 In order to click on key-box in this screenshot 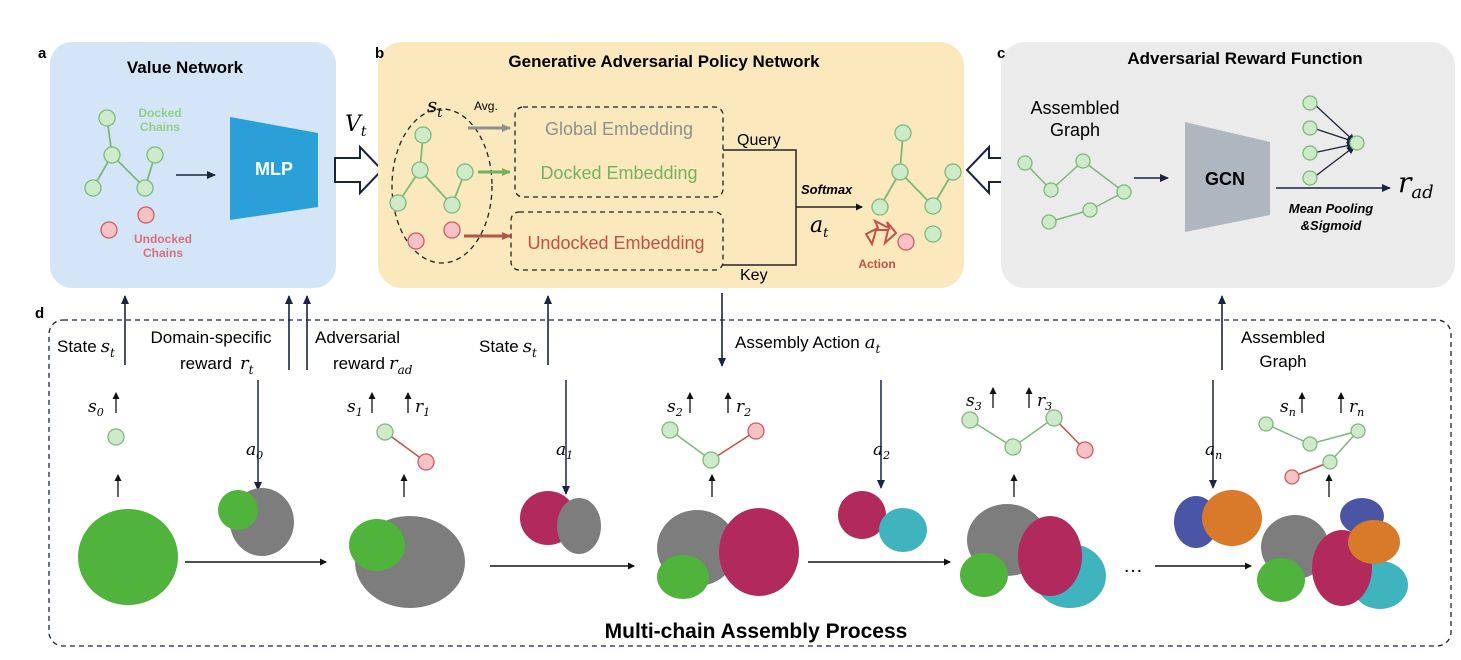, I will do `click(617, 241)`.